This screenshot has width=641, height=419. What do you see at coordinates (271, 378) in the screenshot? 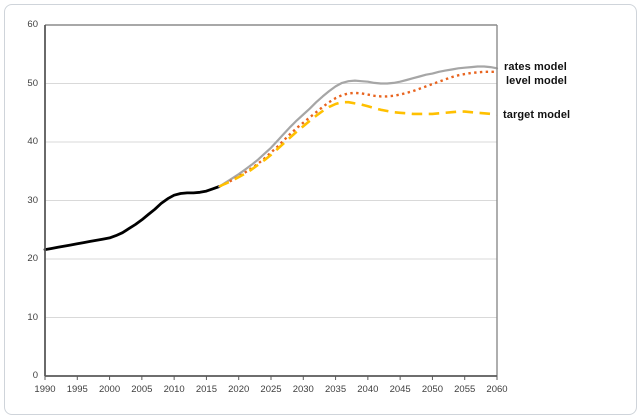
I see `axis-ticks` at bounding box center [271, 378].